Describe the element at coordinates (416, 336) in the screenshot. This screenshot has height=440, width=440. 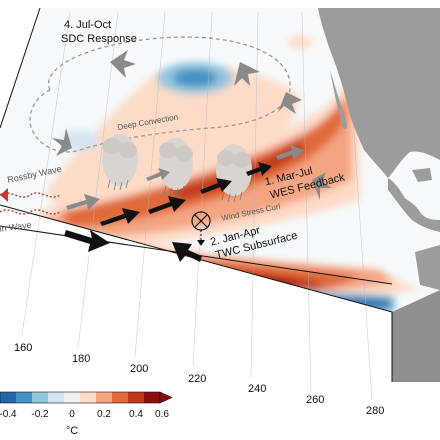
I see `box-side-face` at that location.